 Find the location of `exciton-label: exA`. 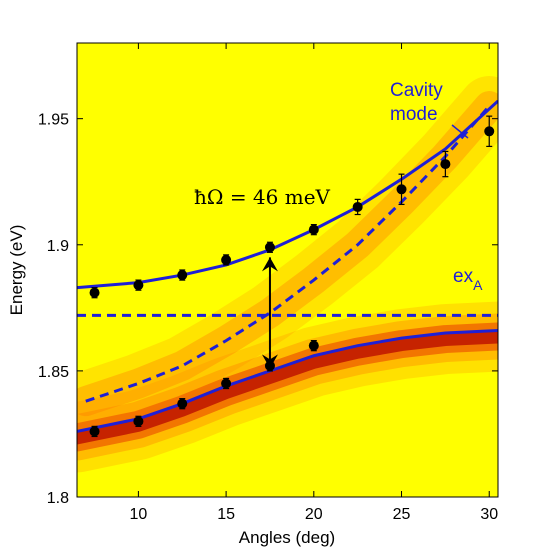

exciton-label: exA is located at coordinates (468, 279).